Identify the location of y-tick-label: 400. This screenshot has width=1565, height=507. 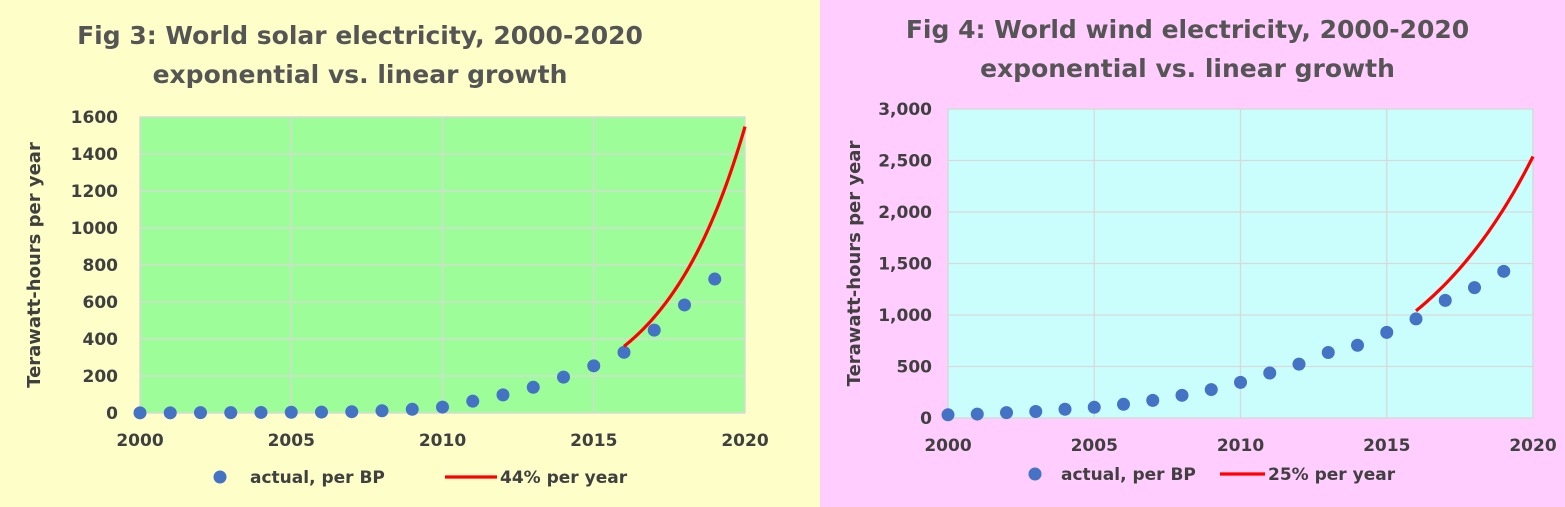
(101, 340).